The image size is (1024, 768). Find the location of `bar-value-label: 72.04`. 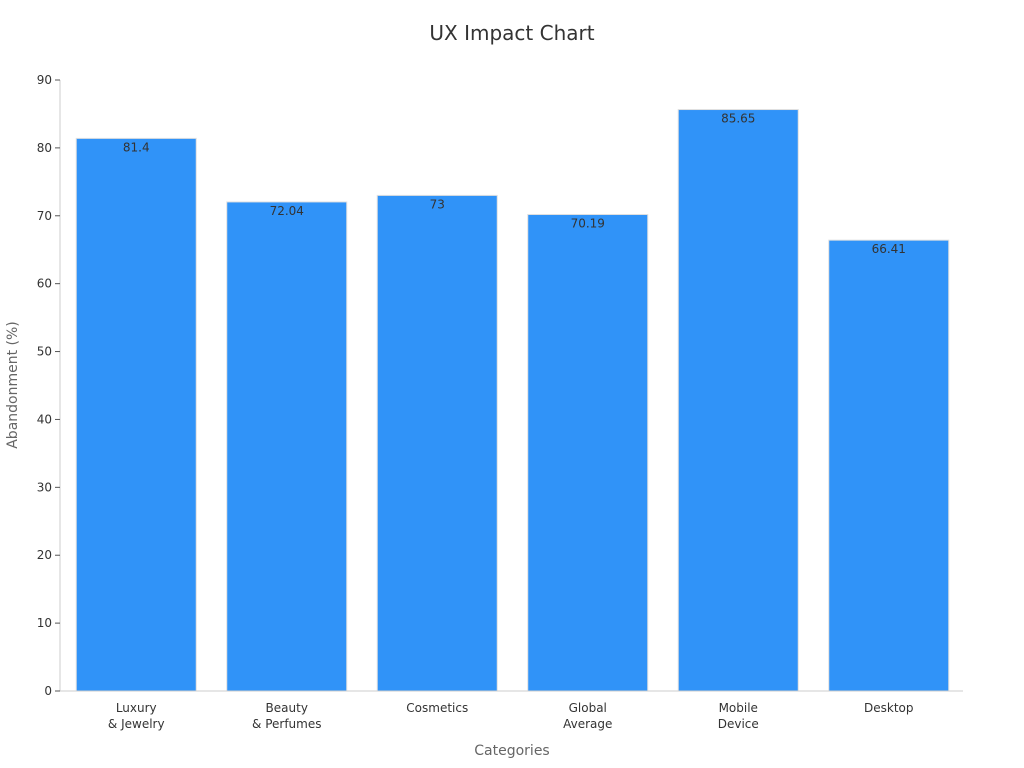

bar-value-label: 72.04 is located at coordinates (287, 211).